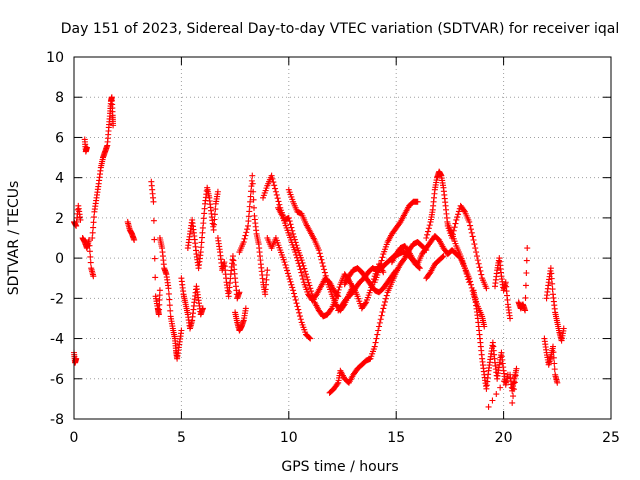  Describe the element at coordinates (57, 299) in the screenshot. I see `y-tick-label: -2` at that location.